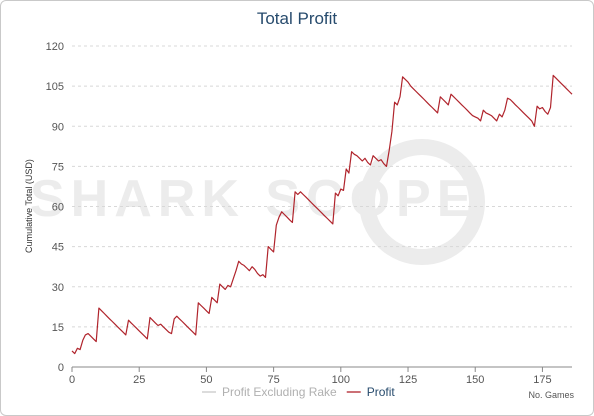  What do you see at coordinates (55, 47) in the screenshot?
I see `y-tick-label: 120` at bounding box center [55, 47].